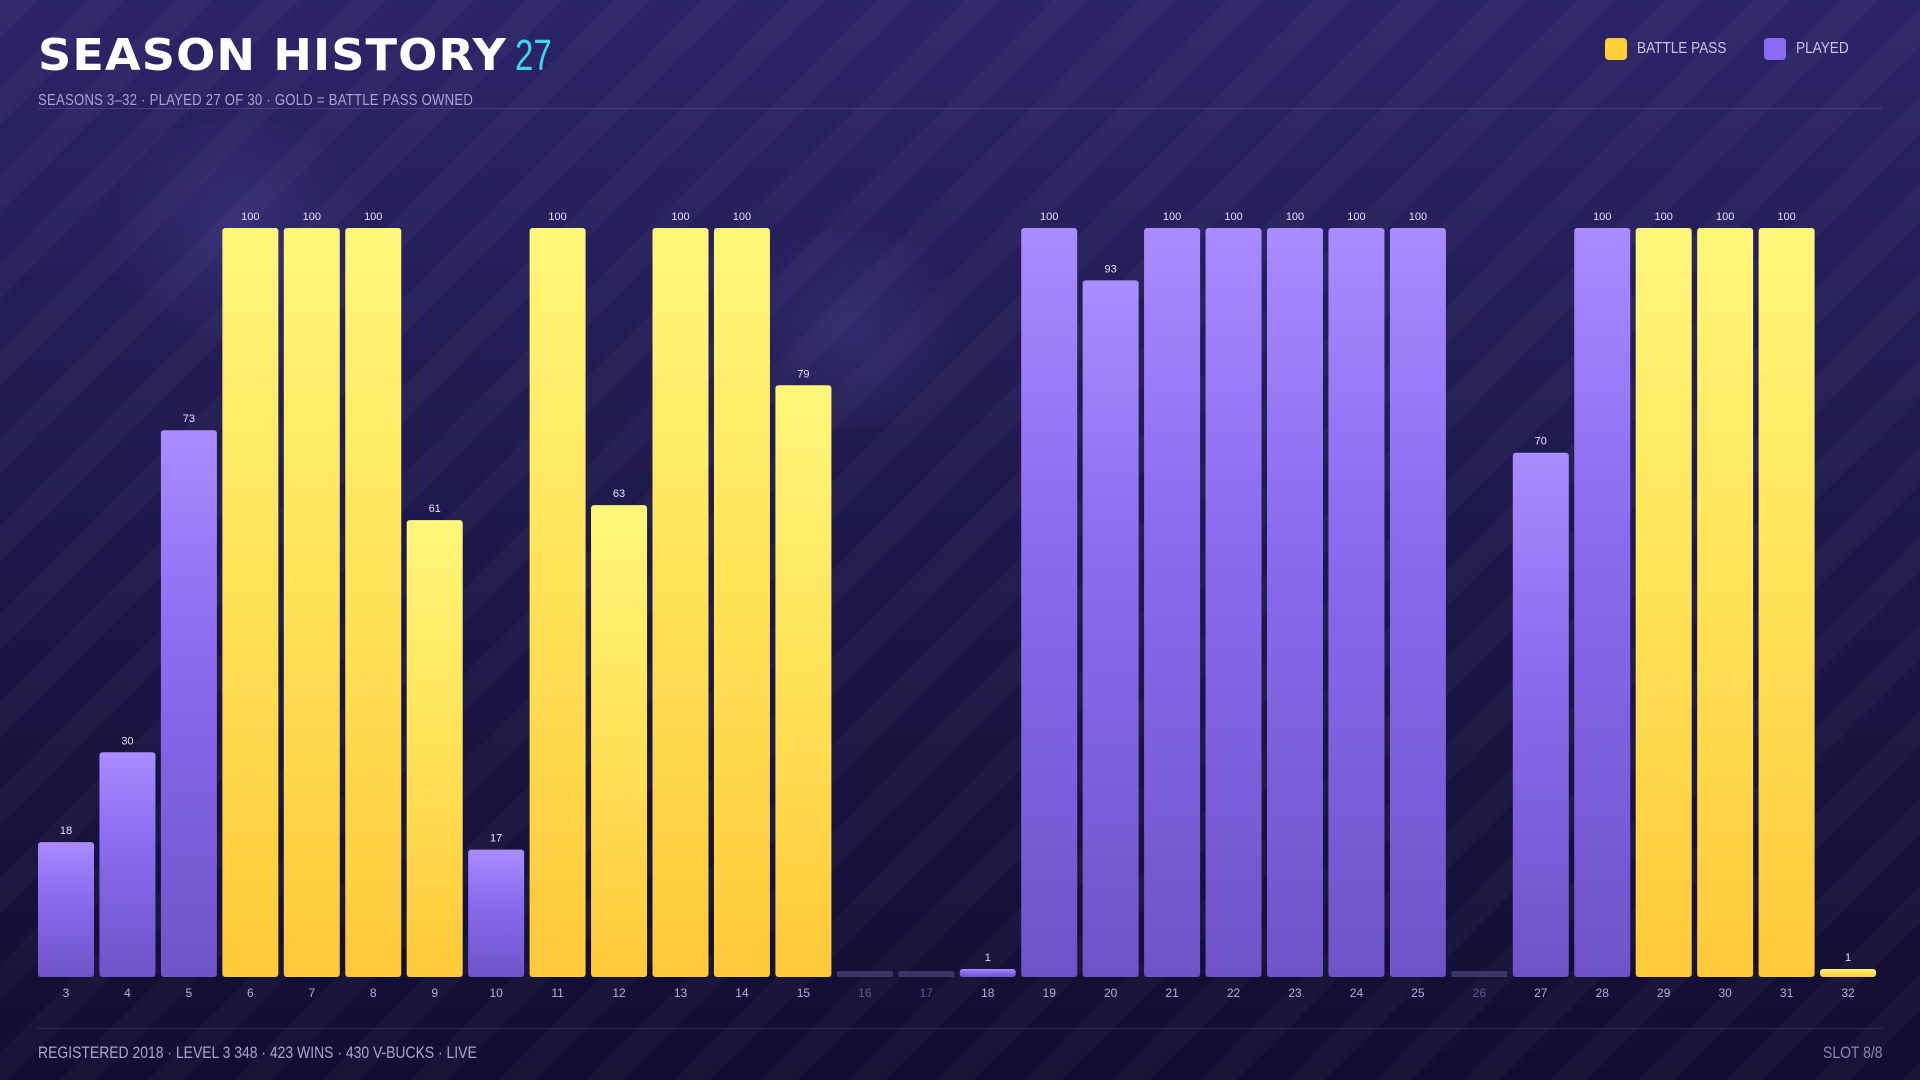 This screenshot has width=1920, height=1080. What do you see at coordinates (988, 993) in the screenshot?
I see `x-tick-label: 18` at bounding box center [988, 993].